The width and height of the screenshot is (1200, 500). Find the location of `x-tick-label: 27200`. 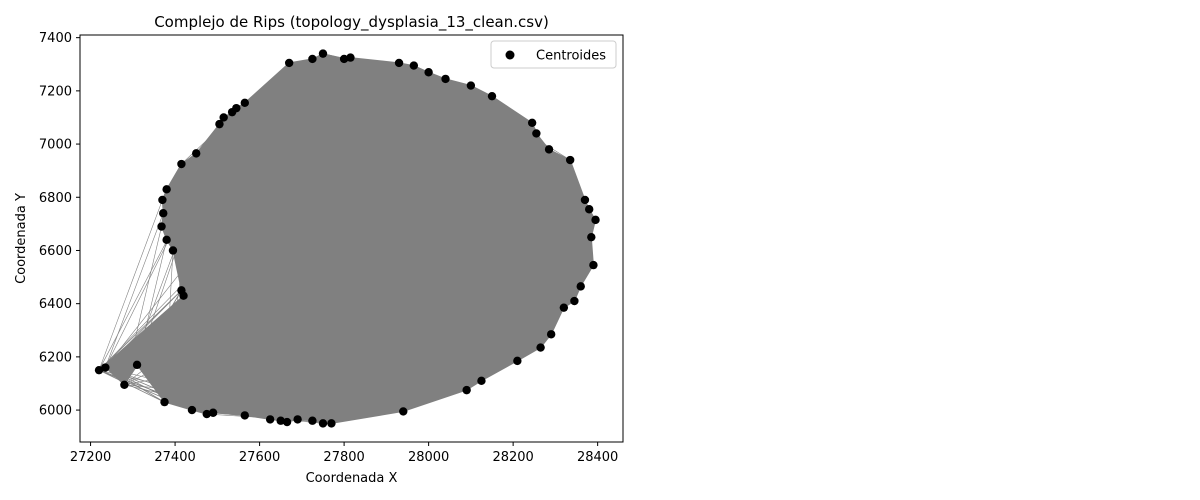

x-tick-label: 27200 is located at coordinates (90, 457).